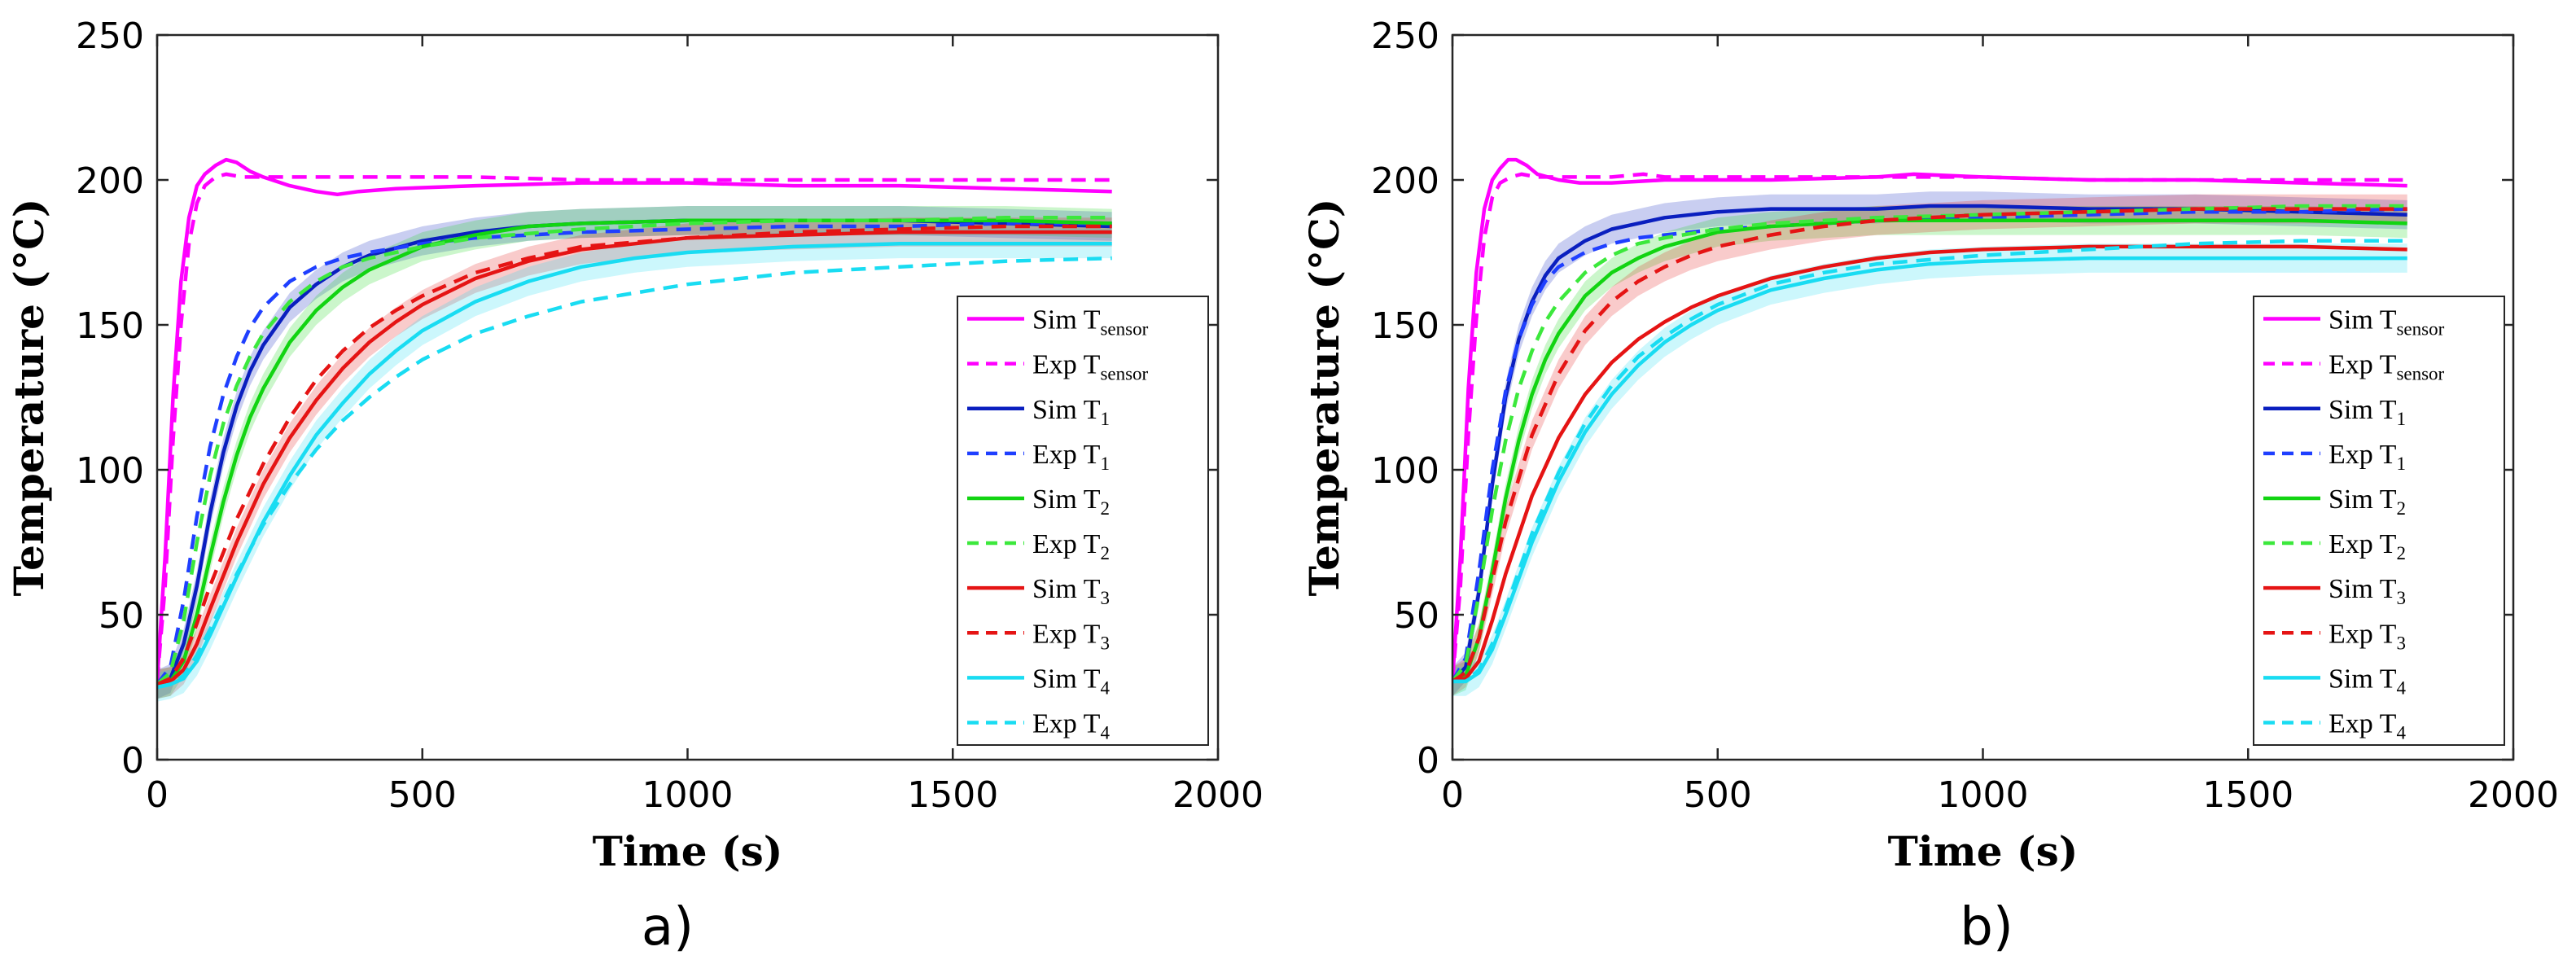  What do you see at coordinates (668, 928) in the screenshot?
I see `panel-label: a)` at bounding box center [668, 928].